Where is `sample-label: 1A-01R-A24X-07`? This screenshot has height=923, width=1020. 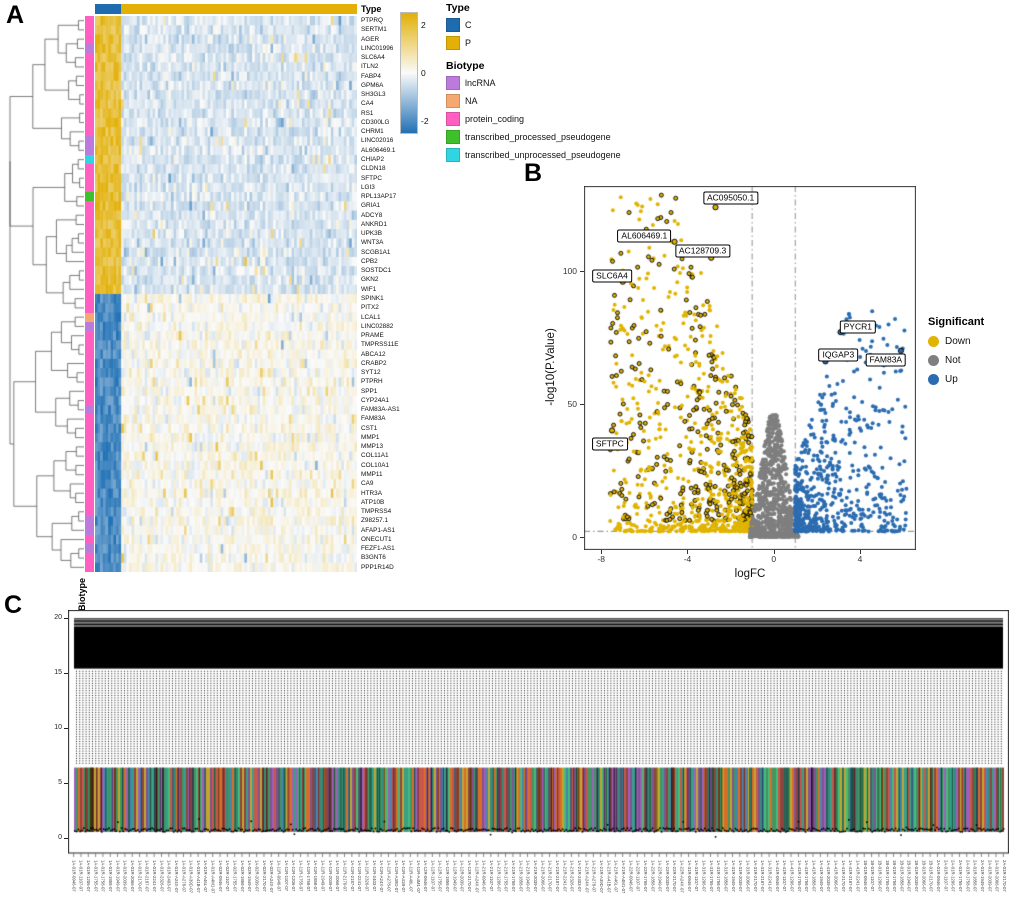
sample-label: 1A-01R-A24X-07 is located at coordinates (176, 876).